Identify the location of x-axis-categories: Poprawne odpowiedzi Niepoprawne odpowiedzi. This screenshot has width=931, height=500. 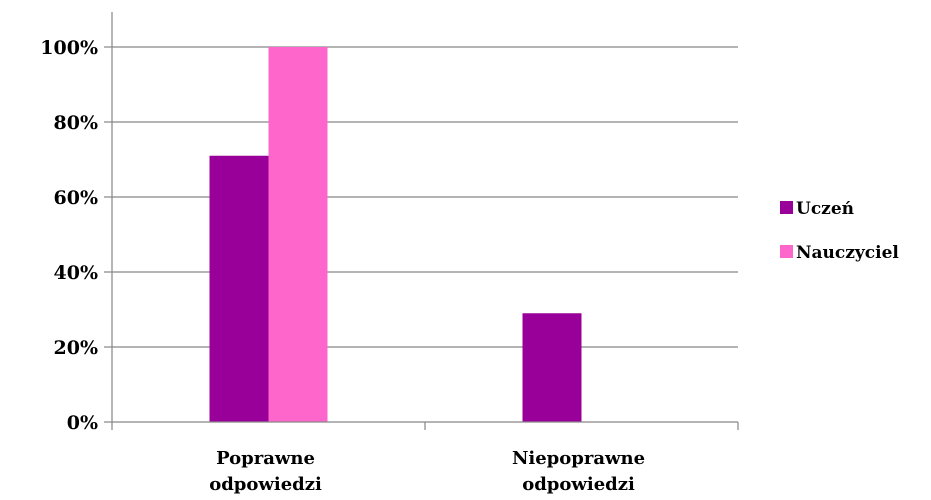
(427, 471).